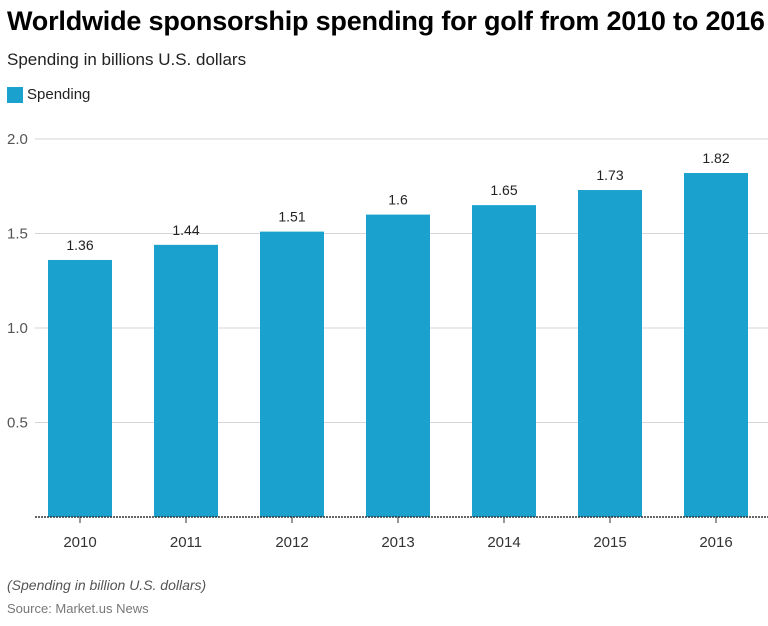 This screenshot has height=626, width=768. Describe the element at coordinates (398, 200) in the screenshot. I see `data-label: 1.6` at that location.